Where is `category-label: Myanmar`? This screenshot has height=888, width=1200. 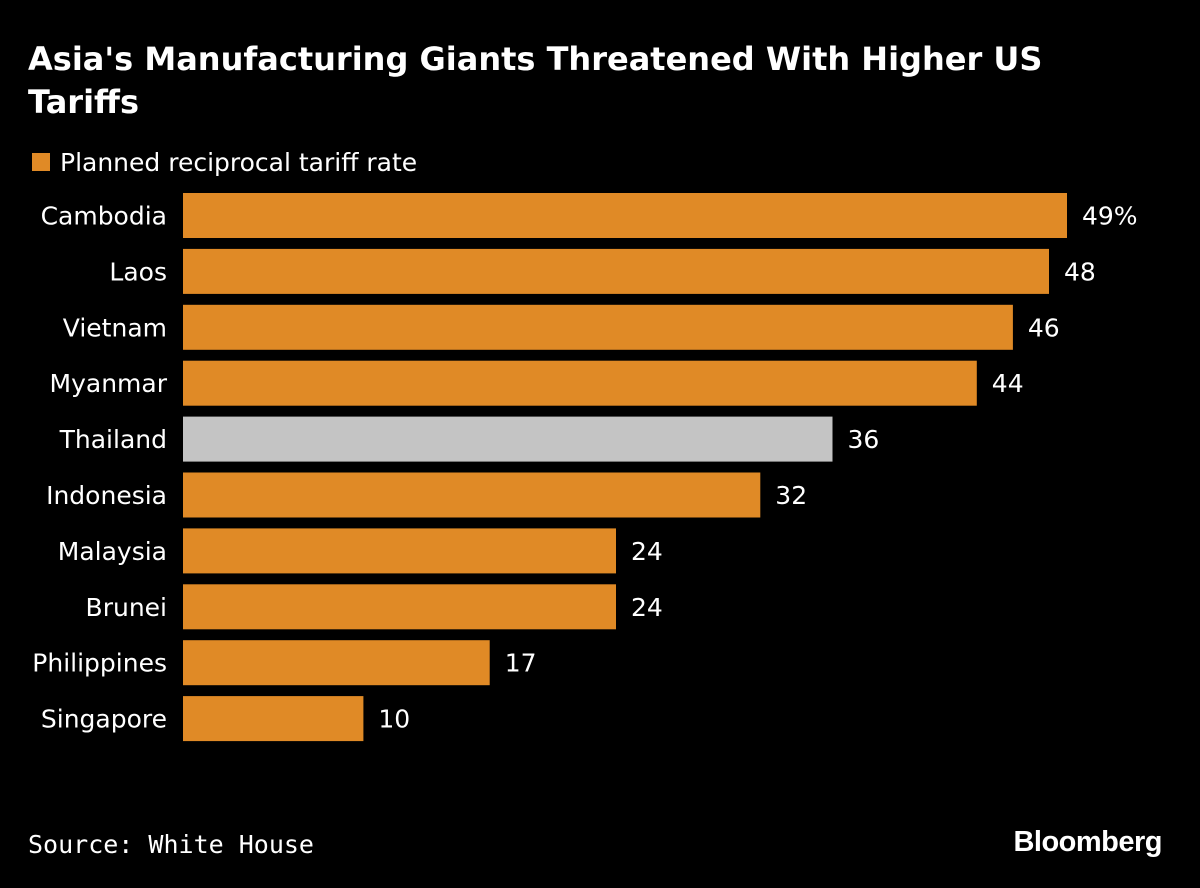 category-label: Myanmar is located at coordinates (109, 383).